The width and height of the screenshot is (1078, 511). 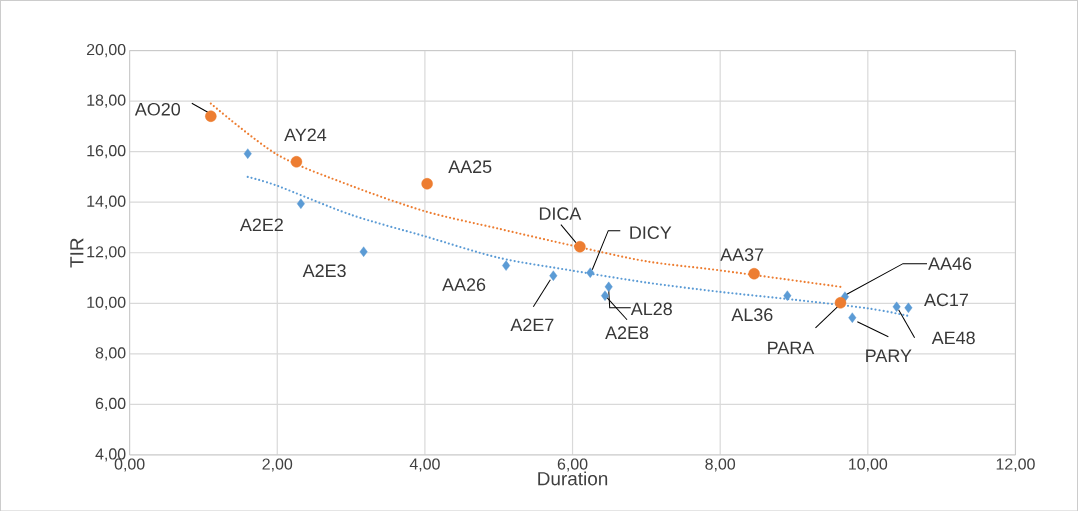 I want to click on annotation: A2E3, so click(x=324, y=270).